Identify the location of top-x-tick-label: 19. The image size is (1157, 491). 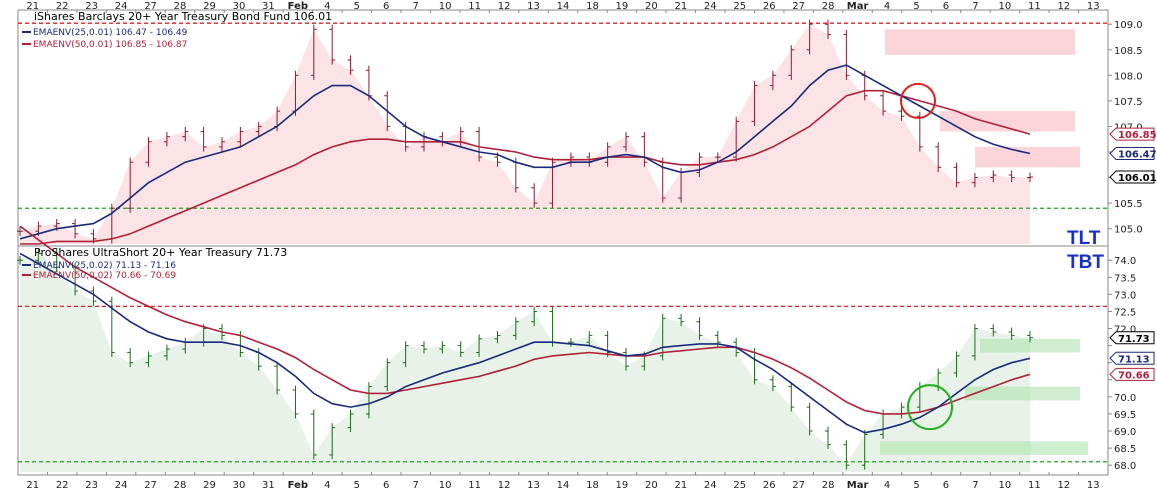
(622, 6).